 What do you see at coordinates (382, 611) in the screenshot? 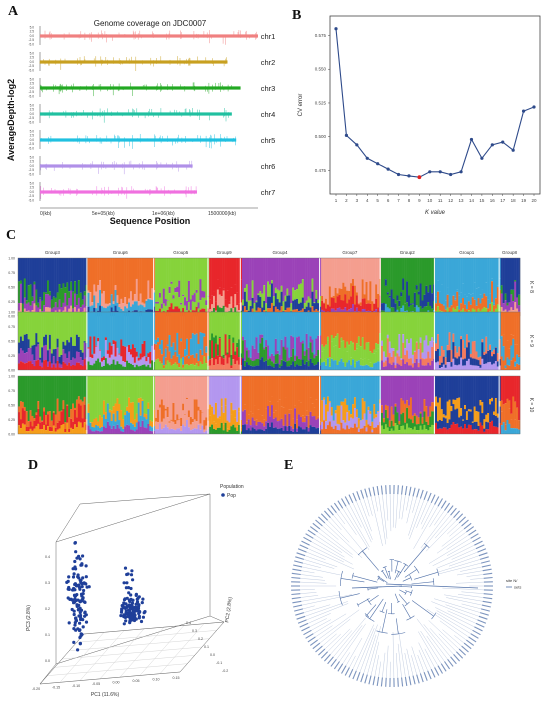
I see `tree-branch-arc` at bounding box center [382, 611].